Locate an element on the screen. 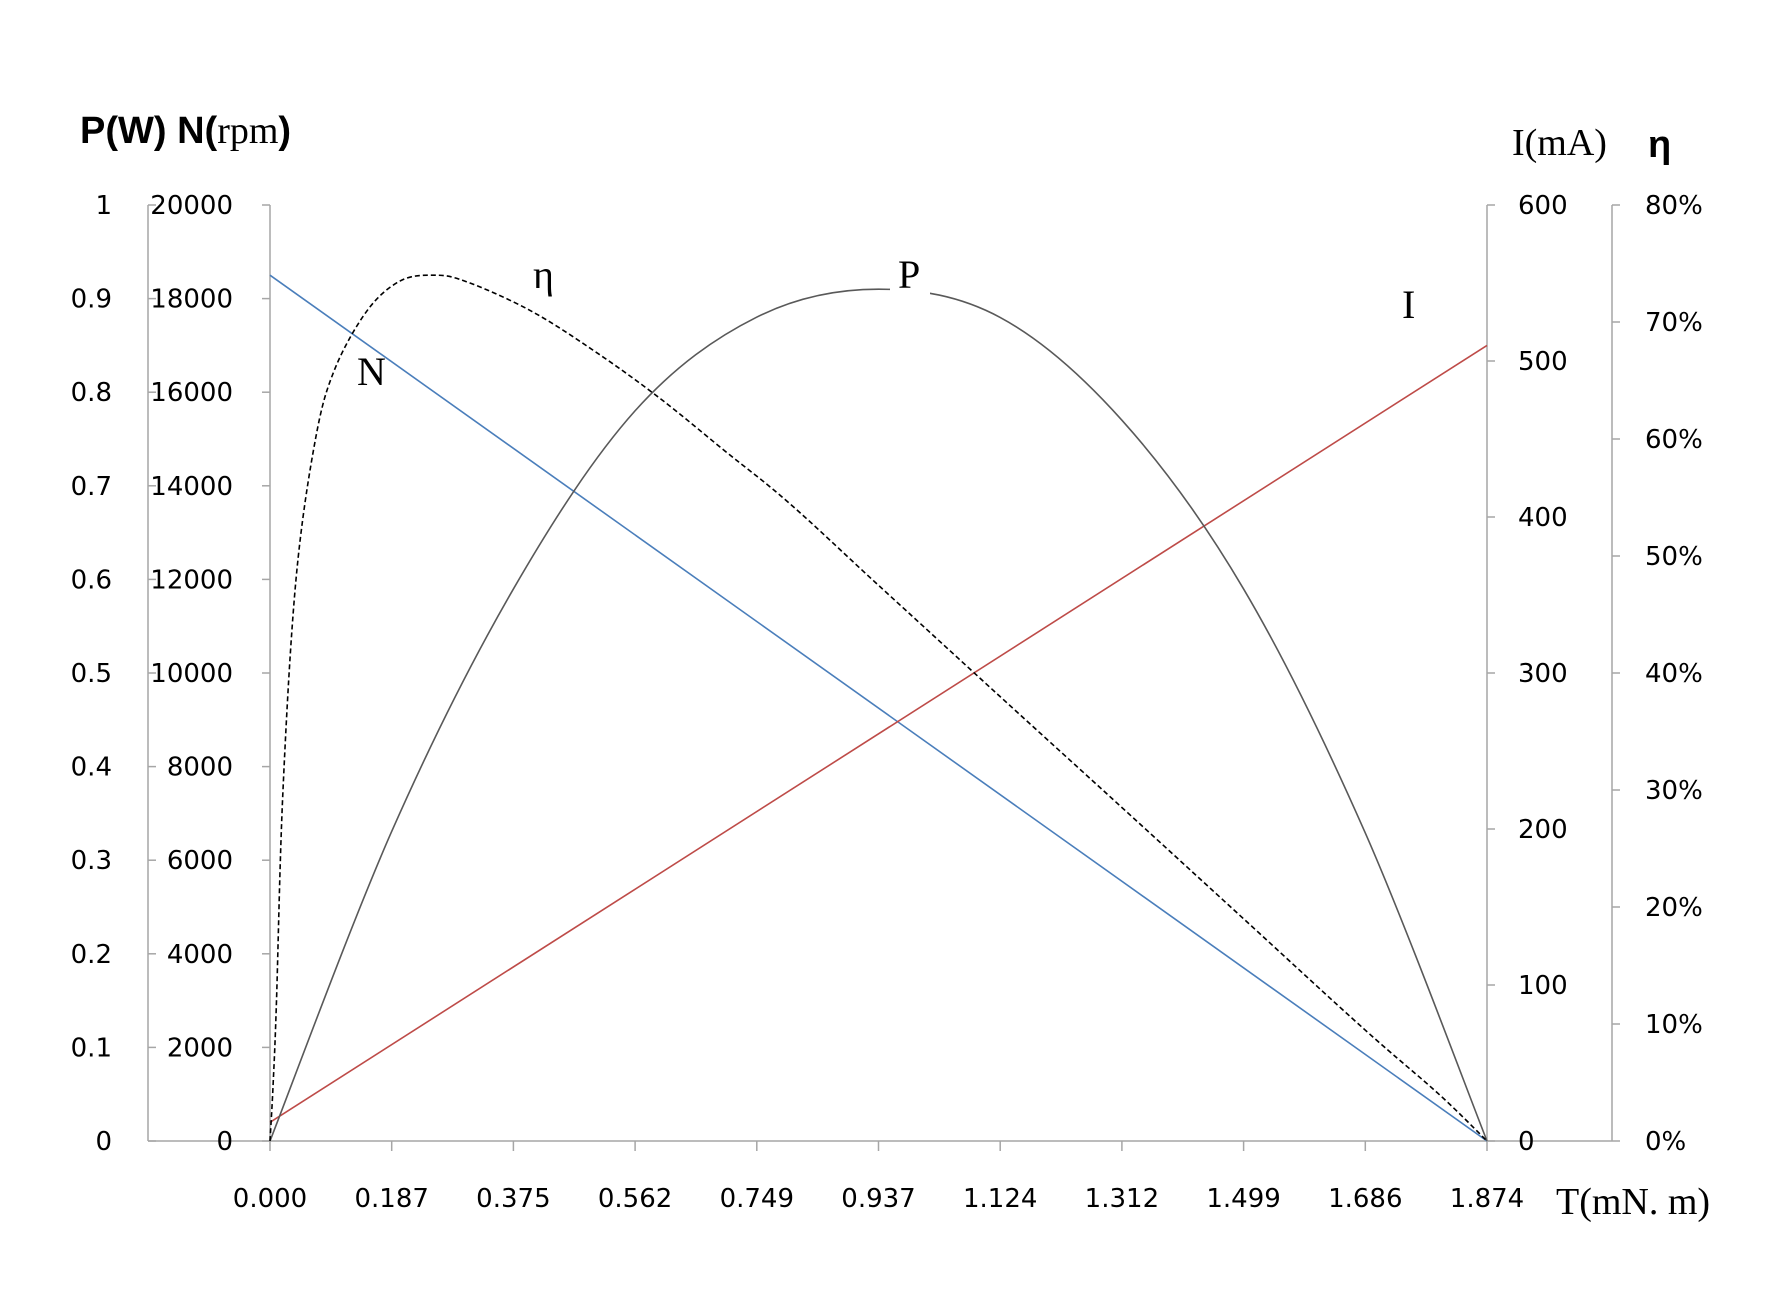  speed-axis-tick-label: 14000 is located at coordinates (191, 487).